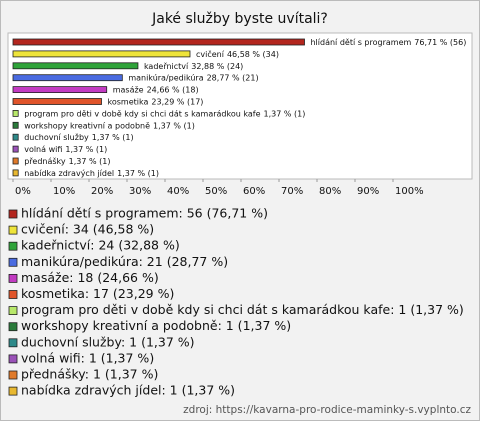 The width and height of the screenshot is (480, 421). I want to click on bar-label: kadeřnictví 32,88 % (24), so click(193, 65).